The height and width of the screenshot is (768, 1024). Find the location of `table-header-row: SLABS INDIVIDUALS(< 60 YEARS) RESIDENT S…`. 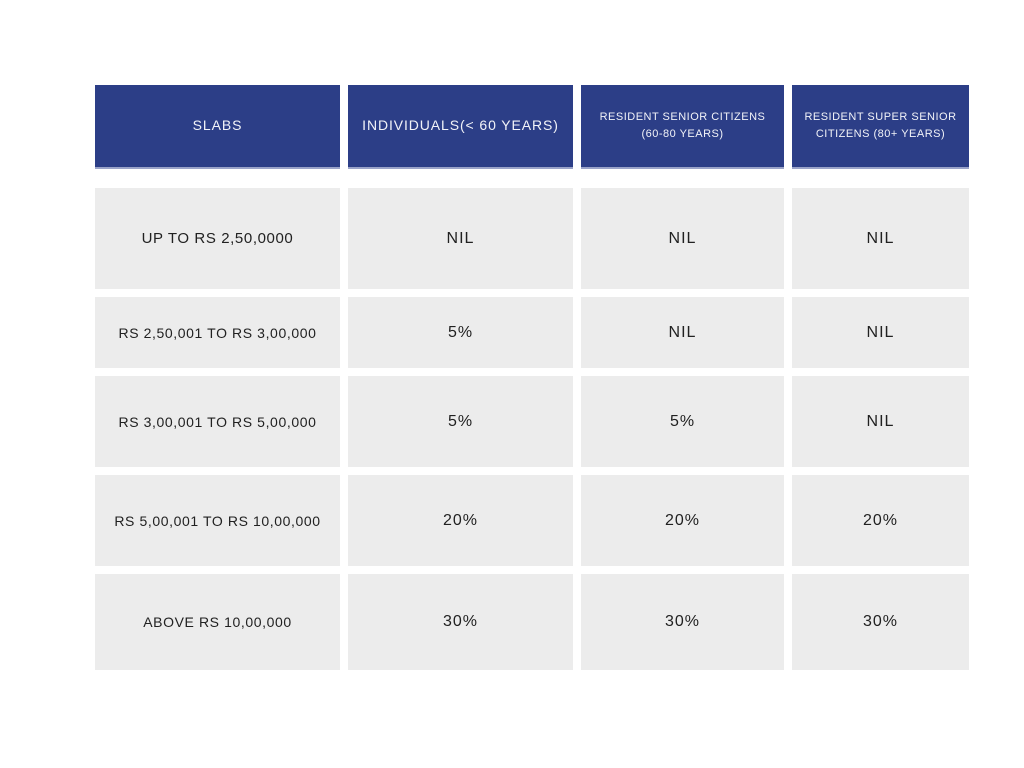

table-header-row: SLABS INDIVIDUALS(< 60 YEARS) RESIDENT S… is located at coordinates (532, 127).